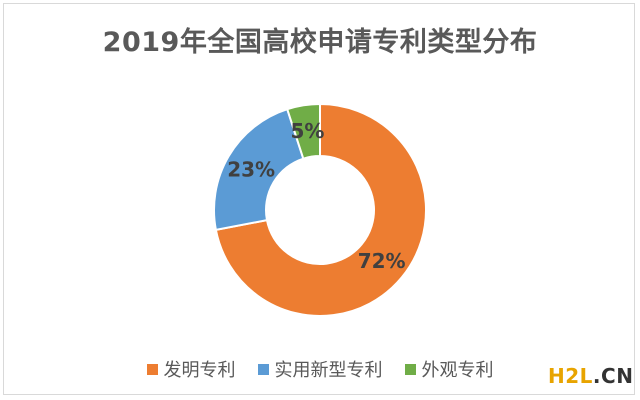 This screenshot has width=640, height=400. Describe the element at coordinates (152, 369) in the screenshot. I see `legend-swatch-invention` at that location.